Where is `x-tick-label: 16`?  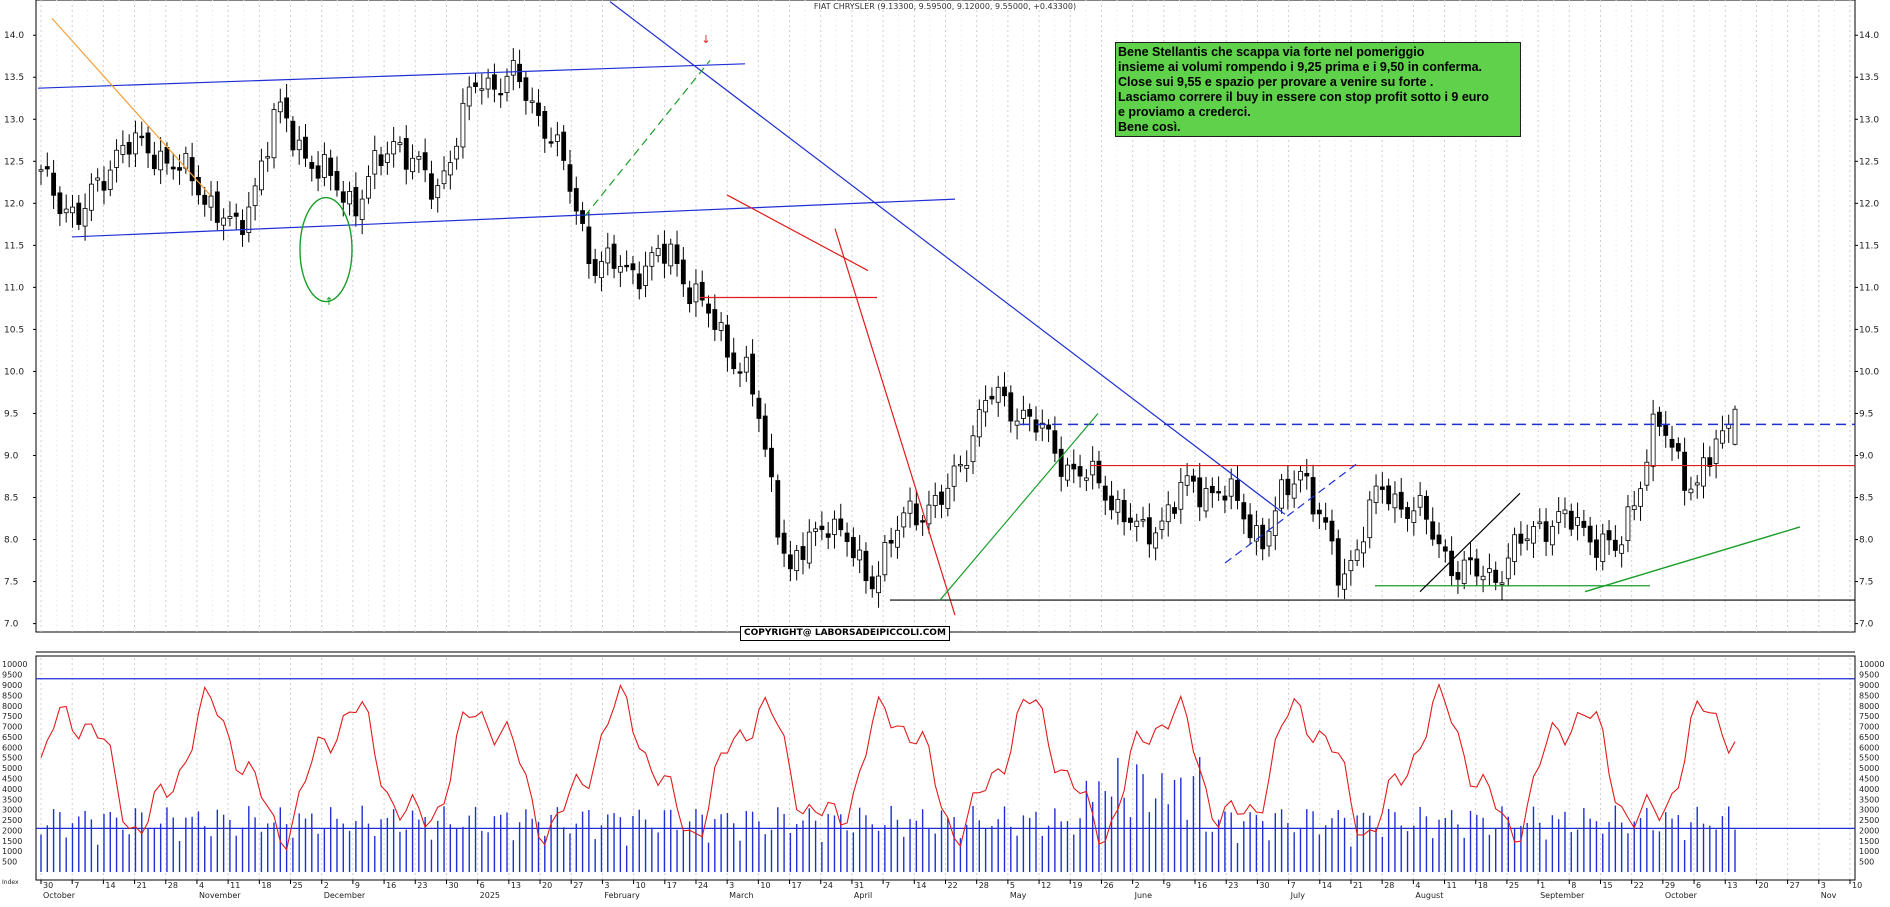
x-tick-label: 16 is located at coordinates (391, 885).